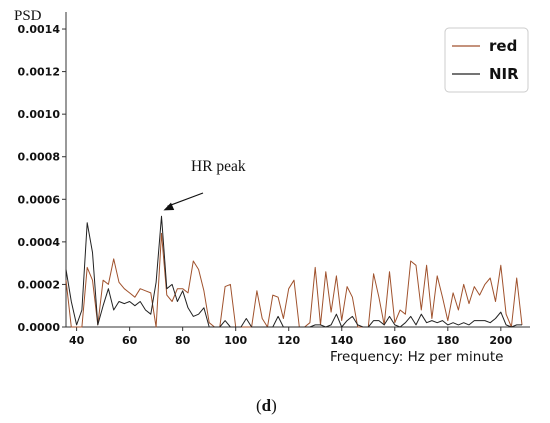 The width and height of the screenshot is (550, 423). What do you see at coordinates (39, 199) in the screenshot?
I see `y-tick-label: 0.0006` at bounding box center [39, 199].